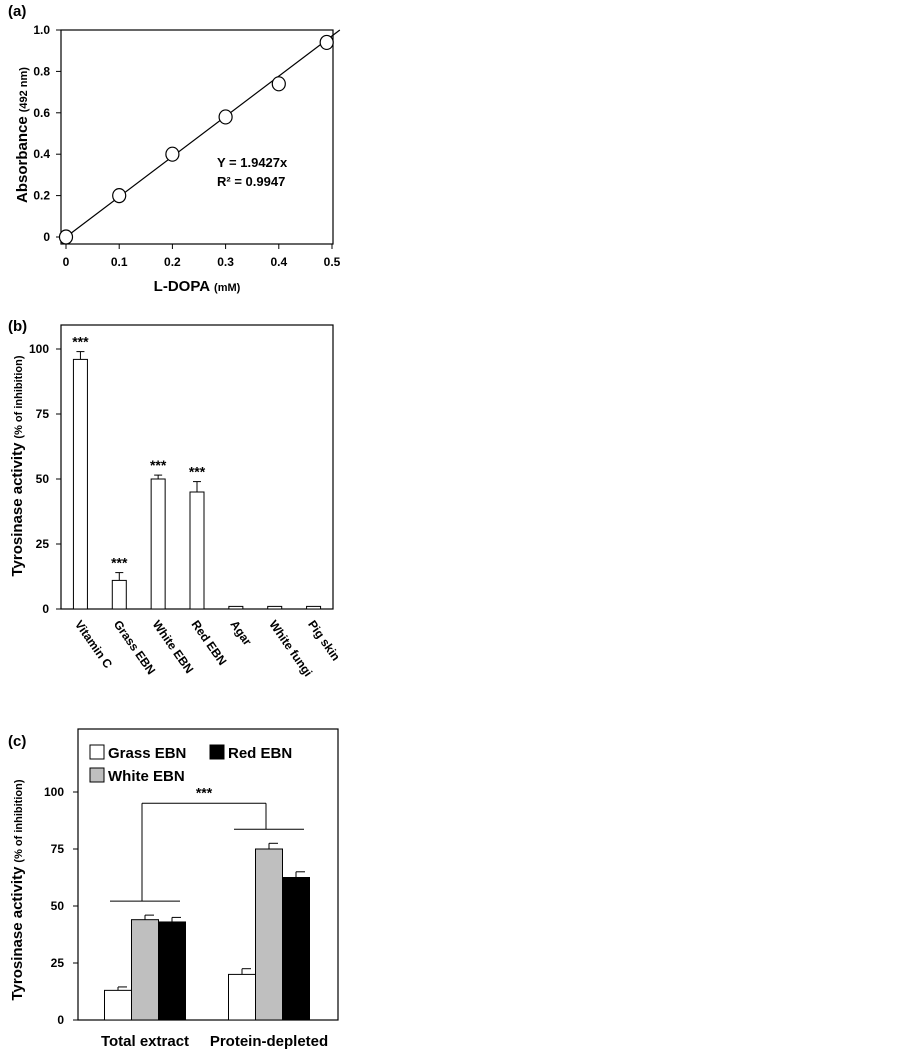  What do you see at coordinates (93, 644) in the screenshot?
I see `panel-b-category-label: Vitamin C` at bounding box center [93, 644].